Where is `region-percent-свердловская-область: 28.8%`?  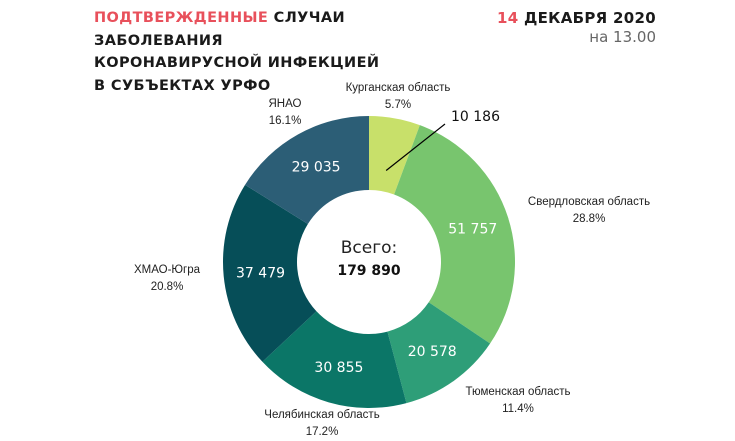
region-percent-свердловская-область: 28.8% is located at coordinates (589, 219).